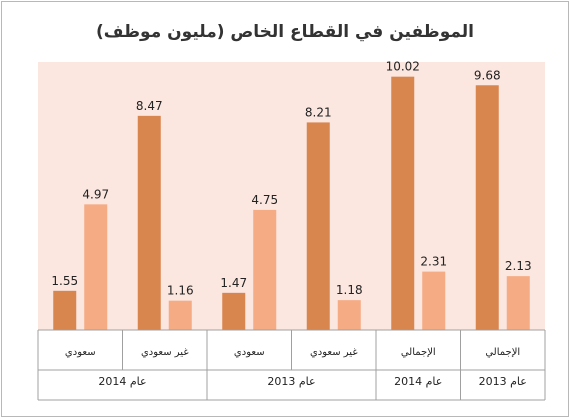 This screenshot has height=418, width=570. What do you see at coordinates (318, 112) in the screenshot?
I see `data-label: 8.21` at bounding box center [318, 112].